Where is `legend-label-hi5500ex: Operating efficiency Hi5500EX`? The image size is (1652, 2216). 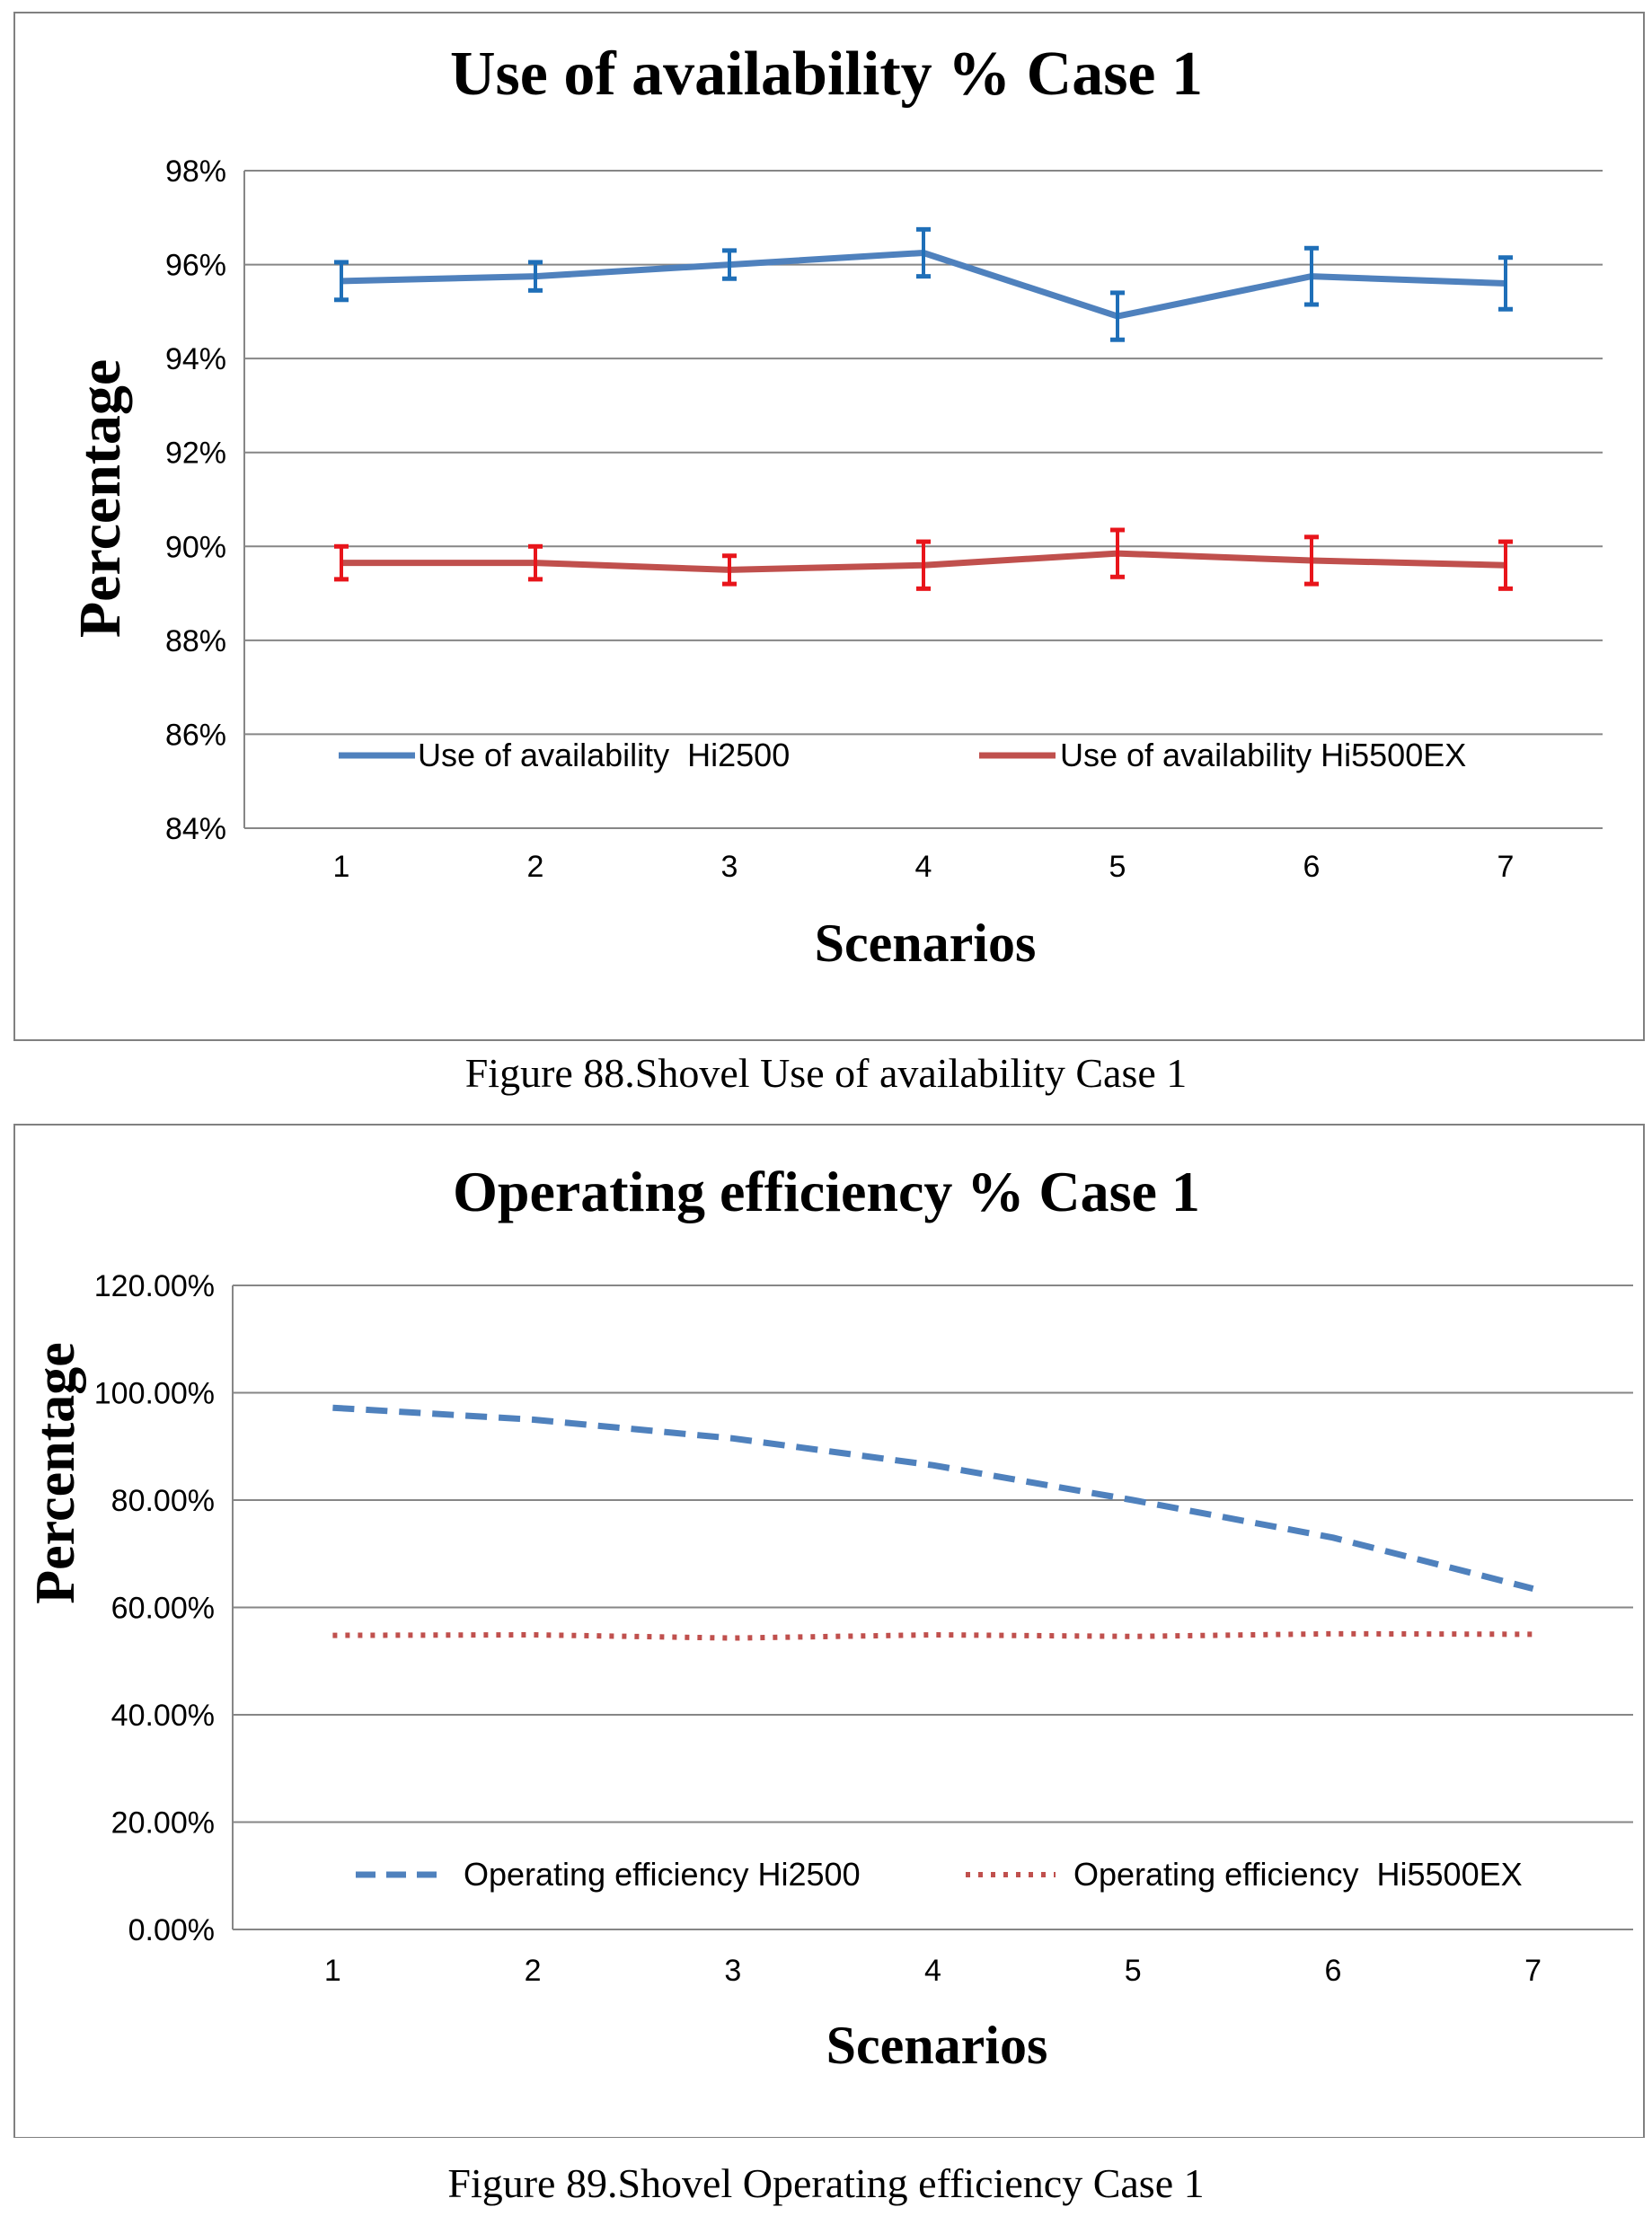 legend-label-hi5500ex: Operating efficiency Hi5500EX is located at coordinates (1298, 1875).